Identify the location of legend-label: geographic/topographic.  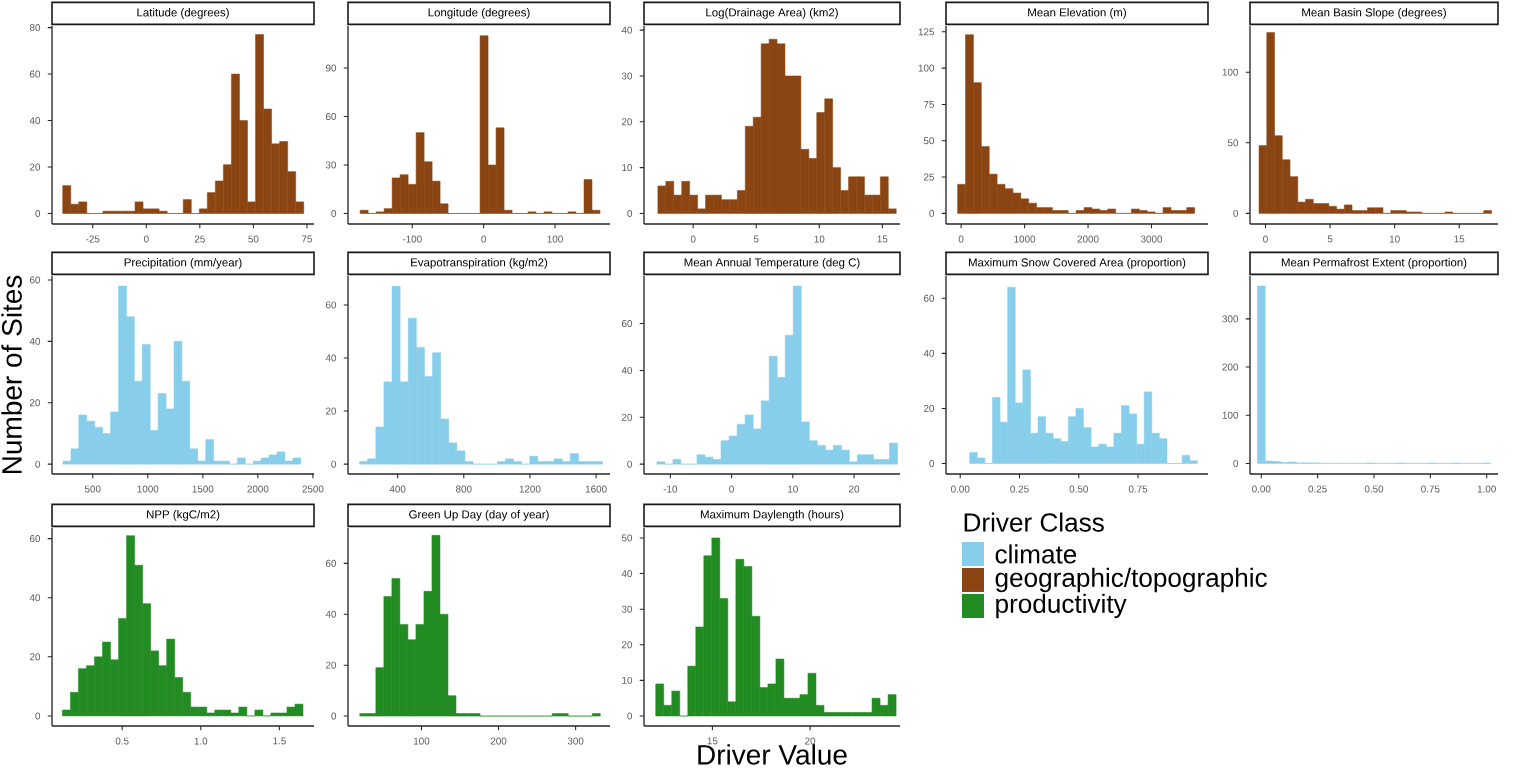
(1131, 580).